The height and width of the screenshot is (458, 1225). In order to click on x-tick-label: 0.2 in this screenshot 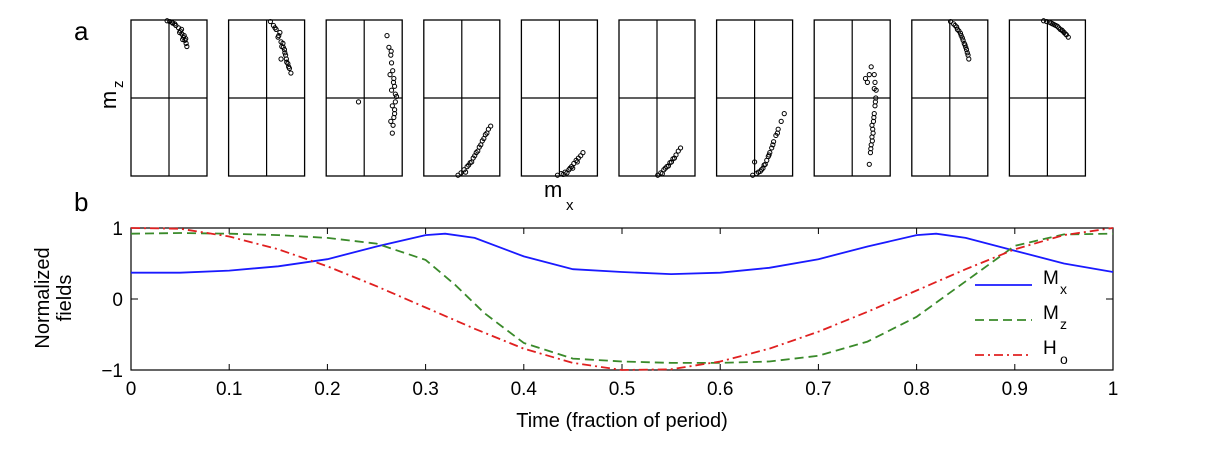, I will do `click(327, 389)`.